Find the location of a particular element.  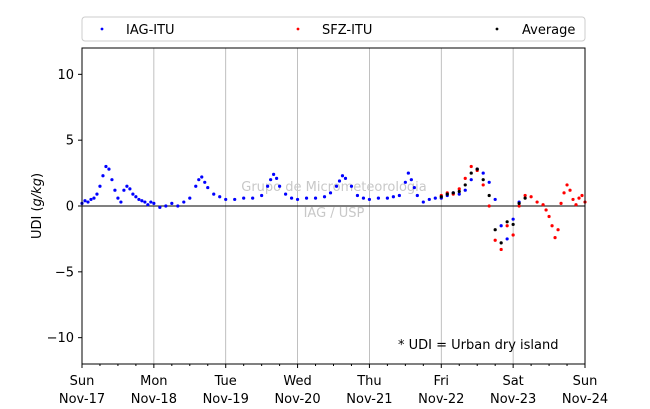

legend-marker-iag-itu is located at coordinates (102, 29).